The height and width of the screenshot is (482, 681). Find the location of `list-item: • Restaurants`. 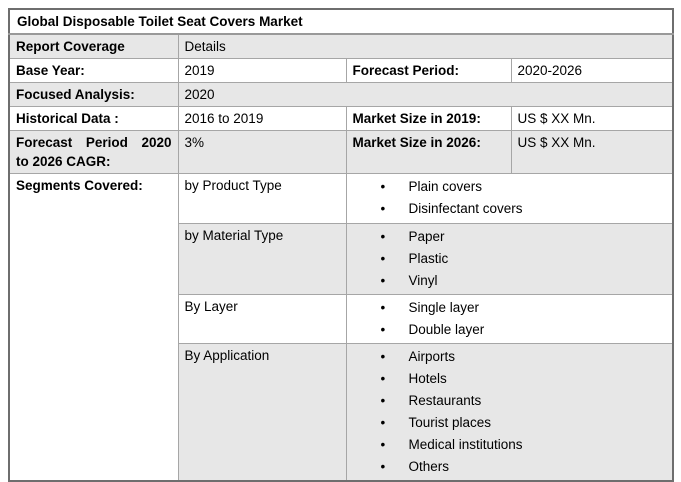

list-item: • Restaurants is located at coordinates (510, 401).